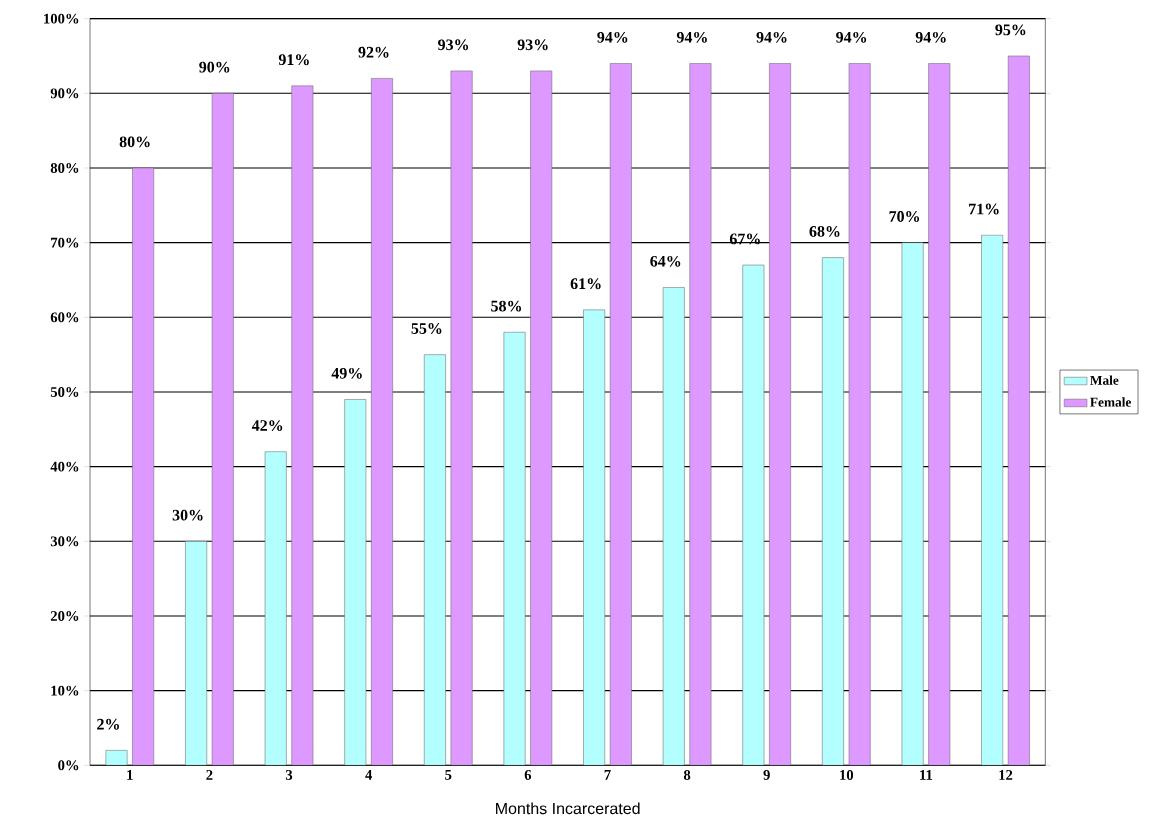 This screenshot has width=1156, height=838. What do you see at coordinates (1104, 380) in the screenshot?
I see `legend-label: Male` at bounding box center [1104, 380].